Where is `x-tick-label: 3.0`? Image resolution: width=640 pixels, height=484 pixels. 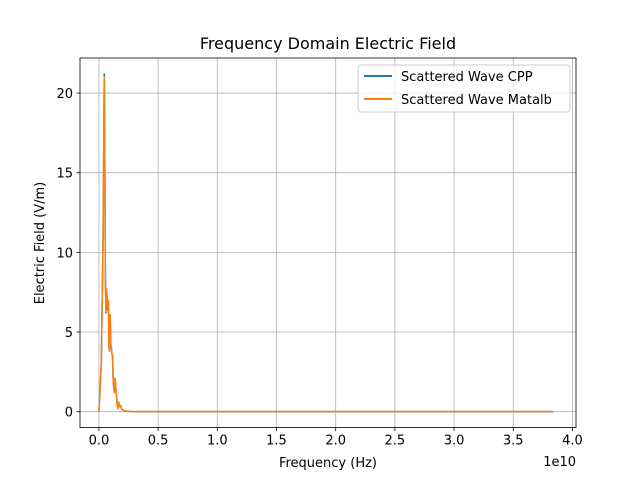 x-tick-label: 3.0 is located at coordinates (454, 441).